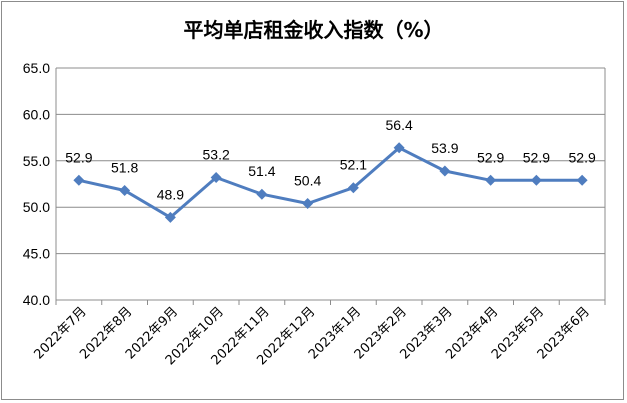 This screenshot has width=627, height=403. Describe the element at coordinates (313, 30) in the screenshot. I see `chart-title: 平均单店租金收入指数（%）` at that location.